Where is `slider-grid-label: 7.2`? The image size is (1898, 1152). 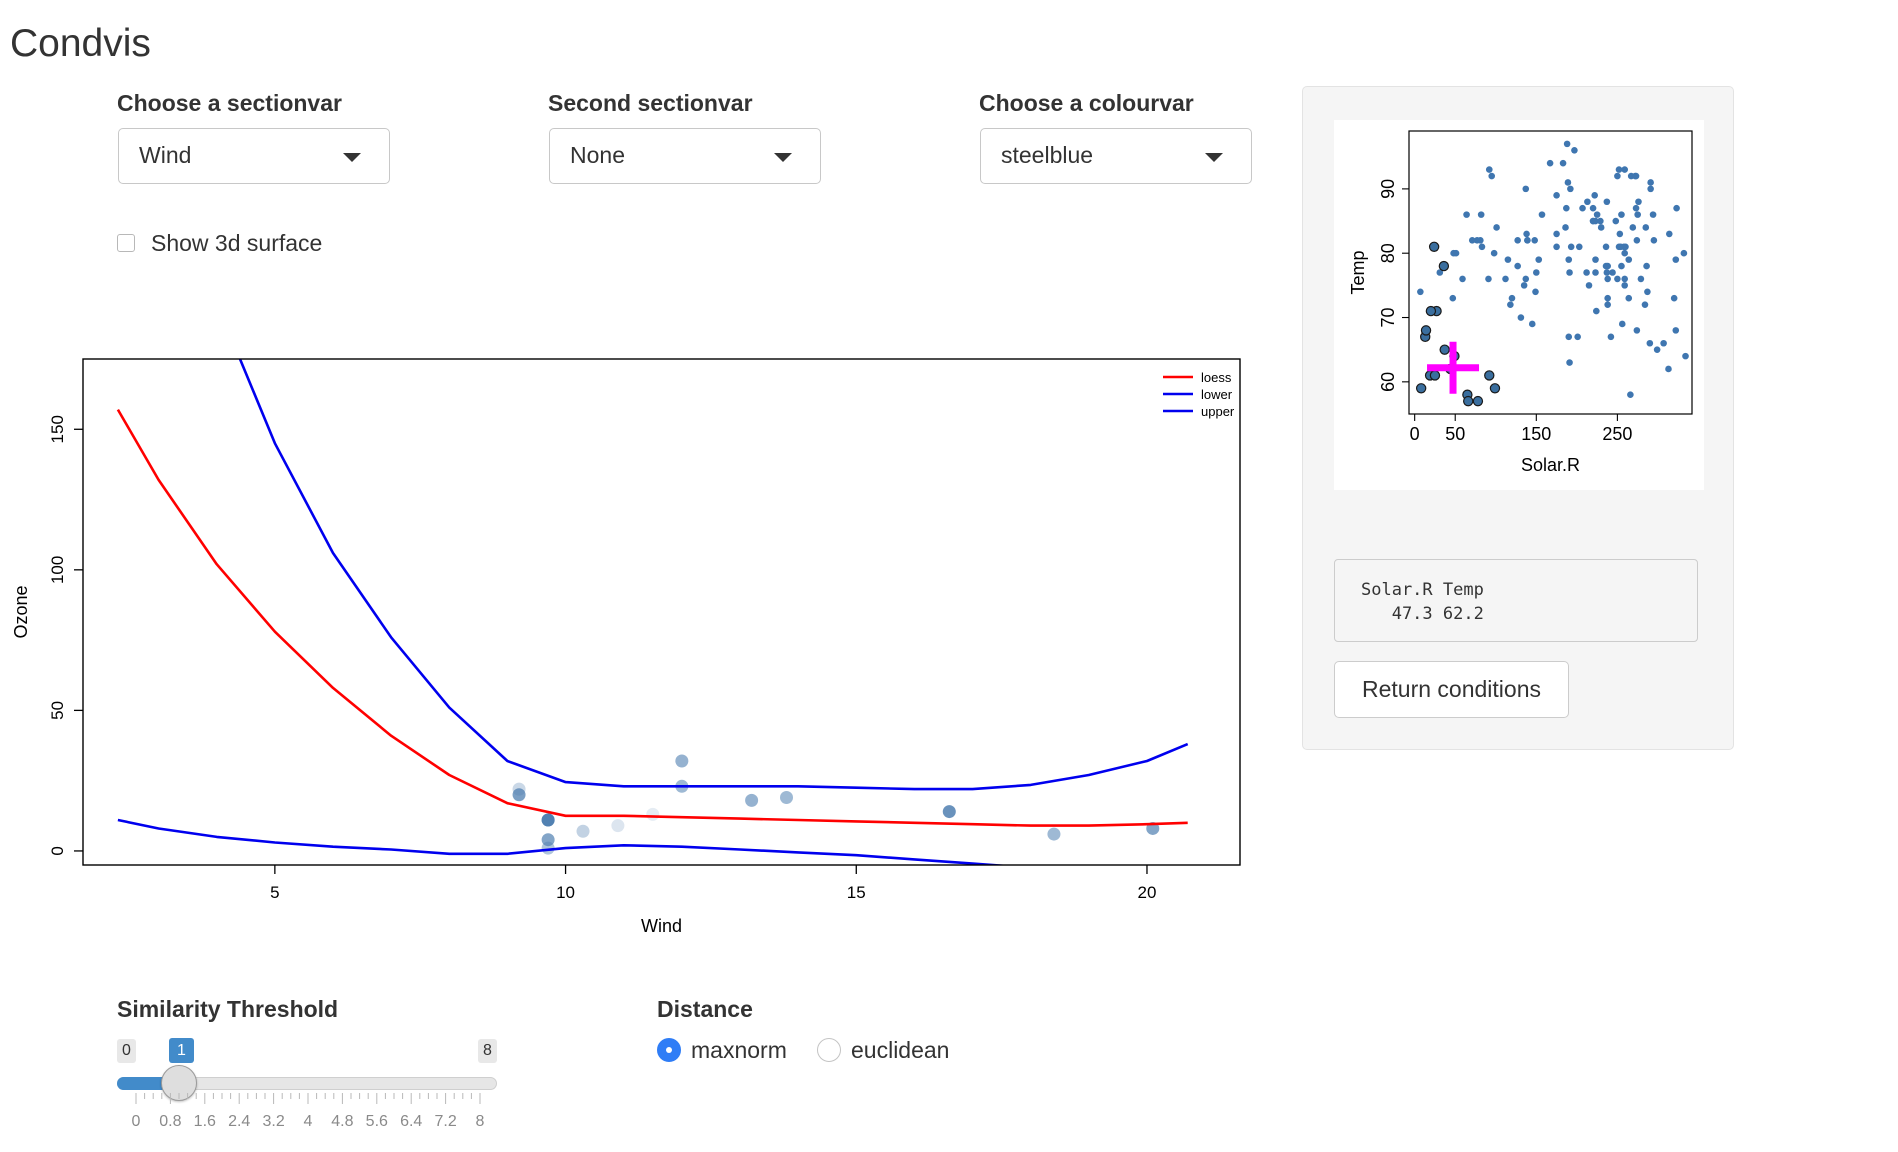
slider-grid-label: 7.2 is located at coordinates (445, 1121).